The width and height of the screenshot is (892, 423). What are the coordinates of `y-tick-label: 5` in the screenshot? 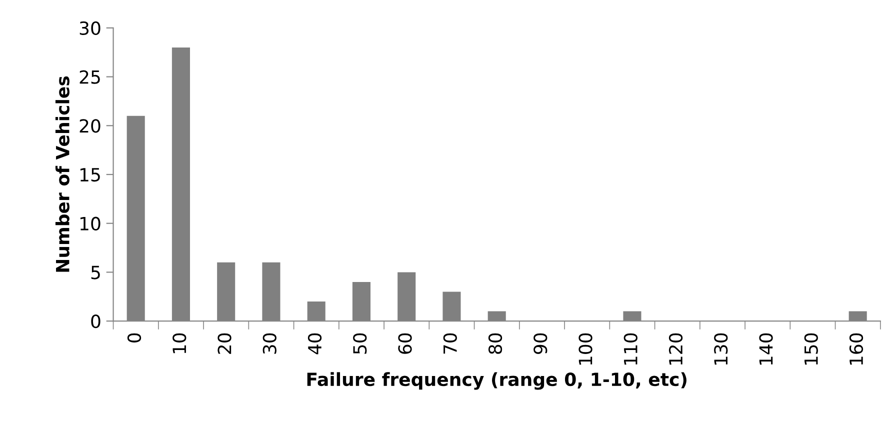 It's located at (95, 273).